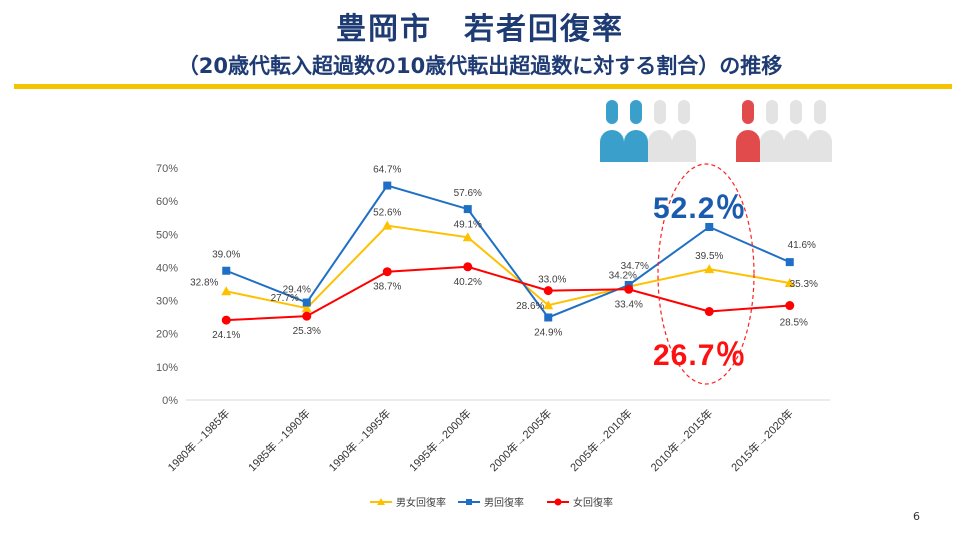  I want to click on y-tick-label: 70%, so click(167, 169).